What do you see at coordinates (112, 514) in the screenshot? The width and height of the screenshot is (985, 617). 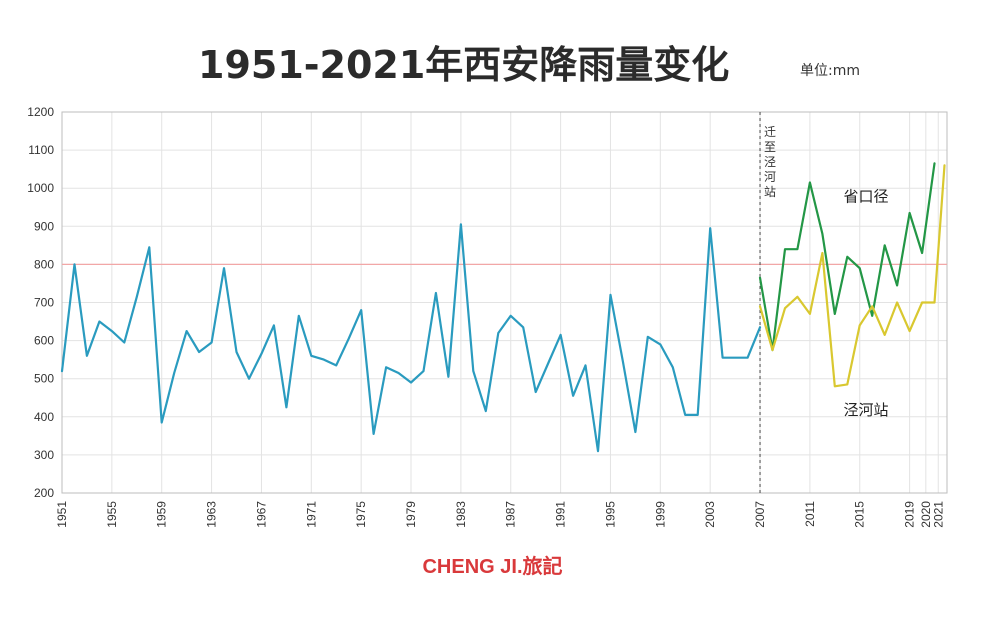 I see `x-tick-label: 1955` at bounding box center [112, 514].